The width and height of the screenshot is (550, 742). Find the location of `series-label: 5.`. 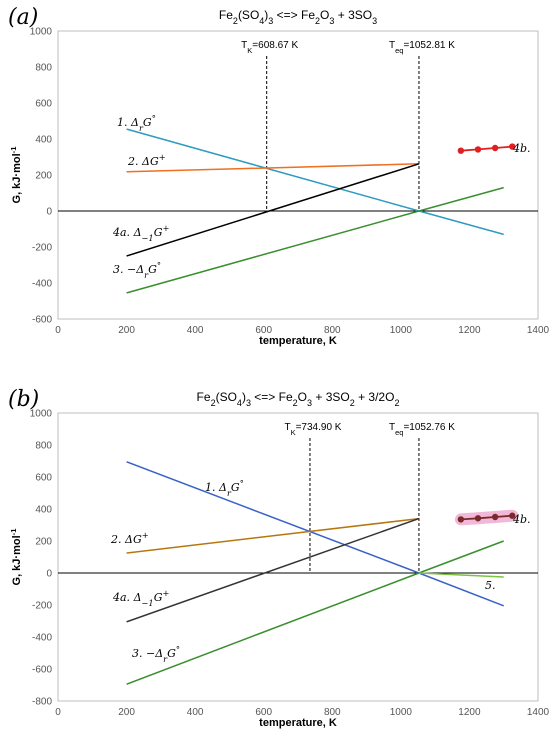

series-label: 5. is located at coordinates (490, 585).